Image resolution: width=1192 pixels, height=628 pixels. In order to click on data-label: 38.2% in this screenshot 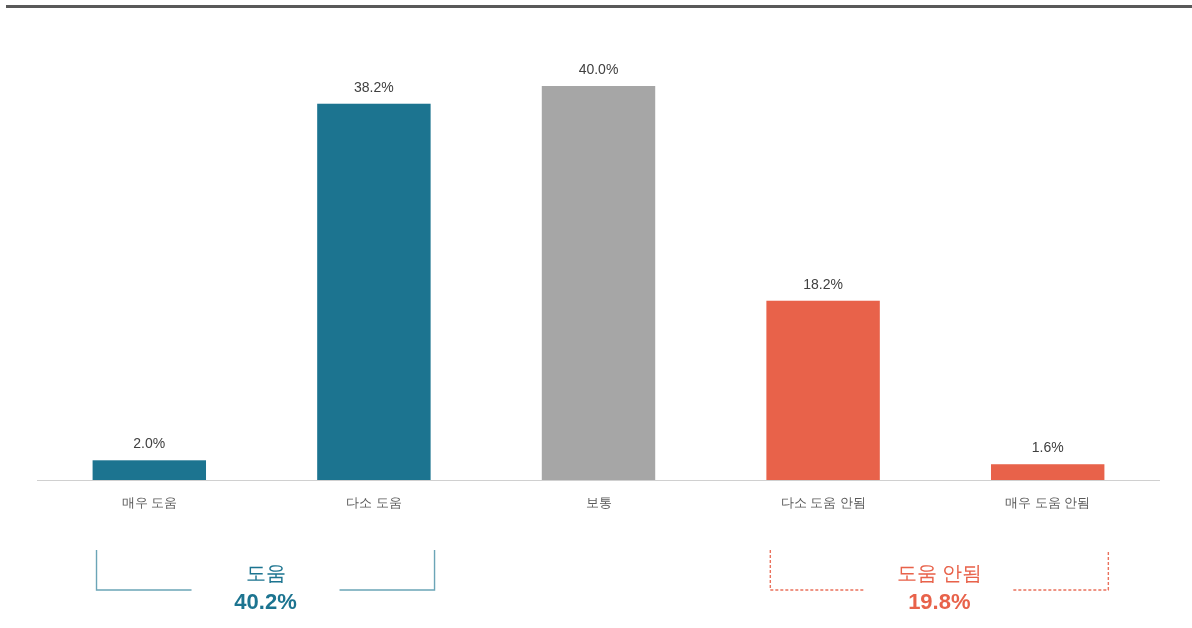, I will do `click(374, 86)`.